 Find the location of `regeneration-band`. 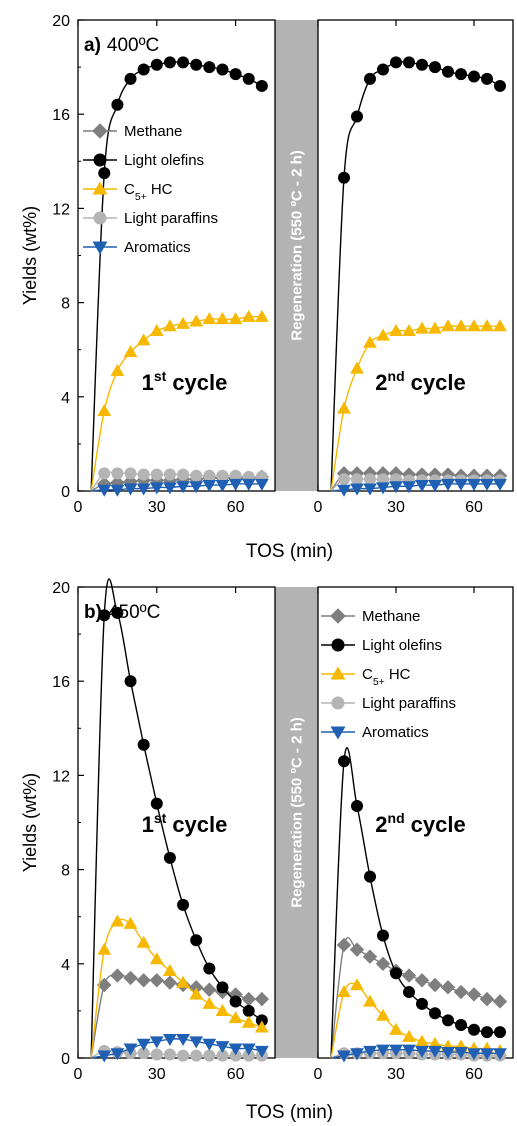

regeneration-band is located at coordinates (296, 822).